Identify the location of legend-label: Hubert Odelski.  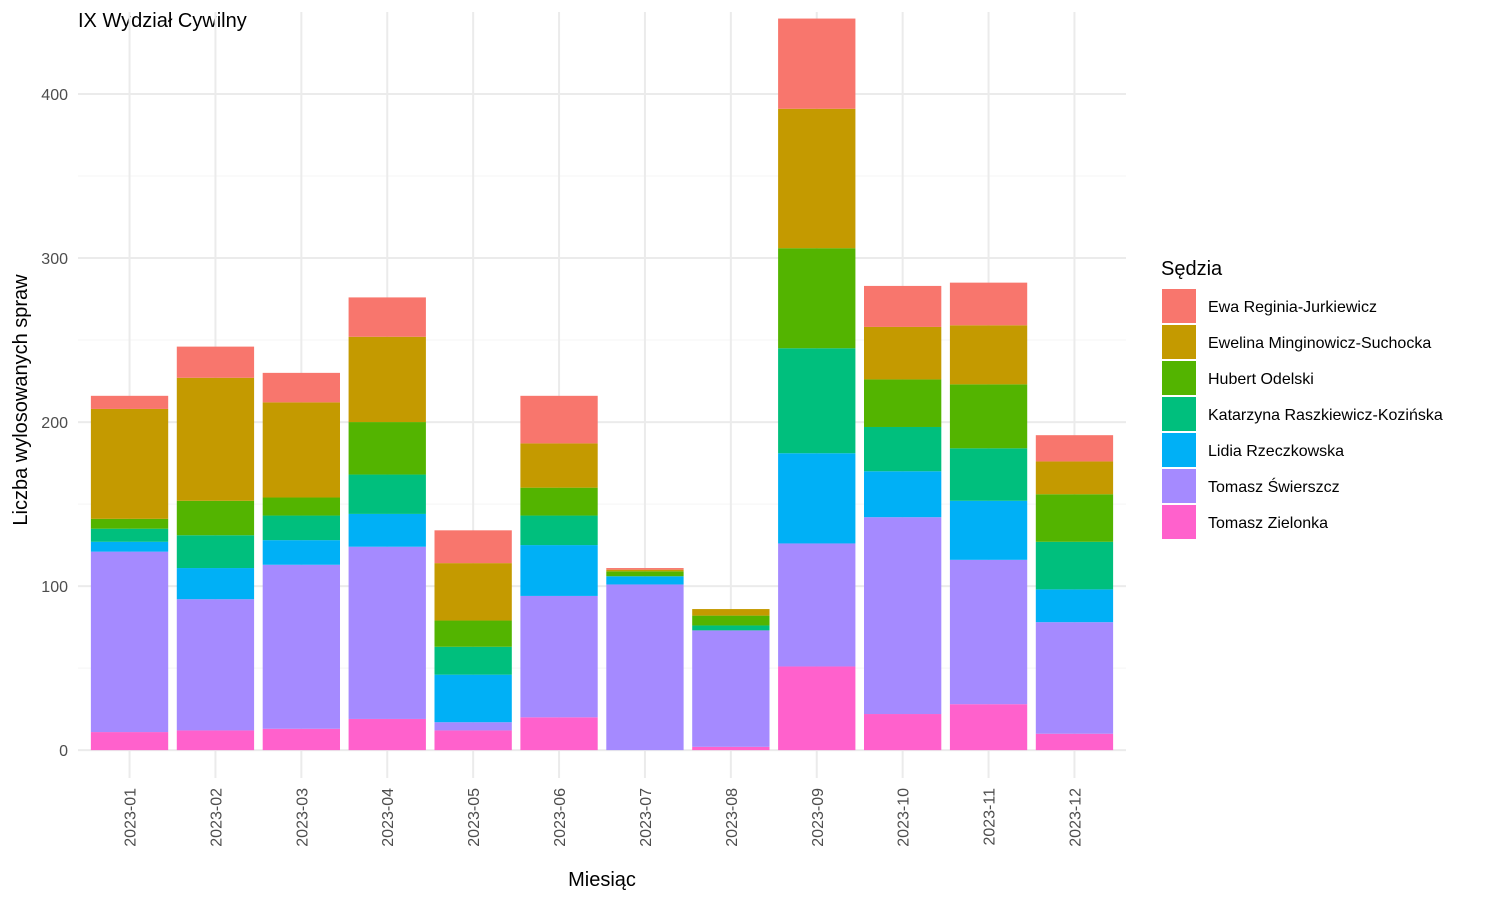
(1261, 379).